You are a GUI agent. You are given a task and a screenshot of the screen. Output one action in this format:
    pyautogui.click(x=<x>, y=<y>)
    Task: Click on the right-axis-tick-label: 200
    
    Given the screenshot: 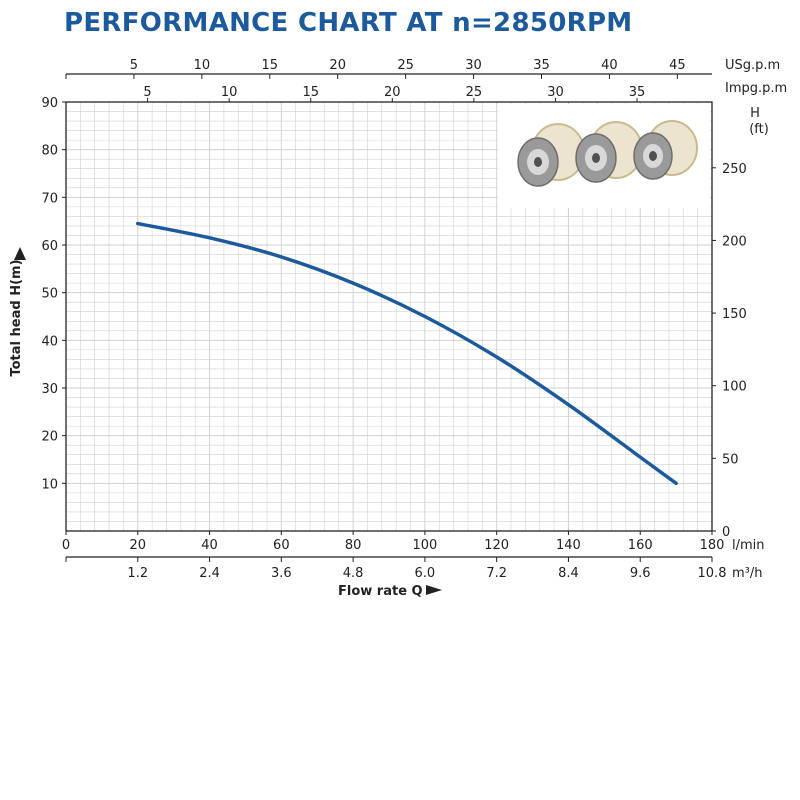 What is the action you would take?
    pyautogui.click(x=734, y=241)
    